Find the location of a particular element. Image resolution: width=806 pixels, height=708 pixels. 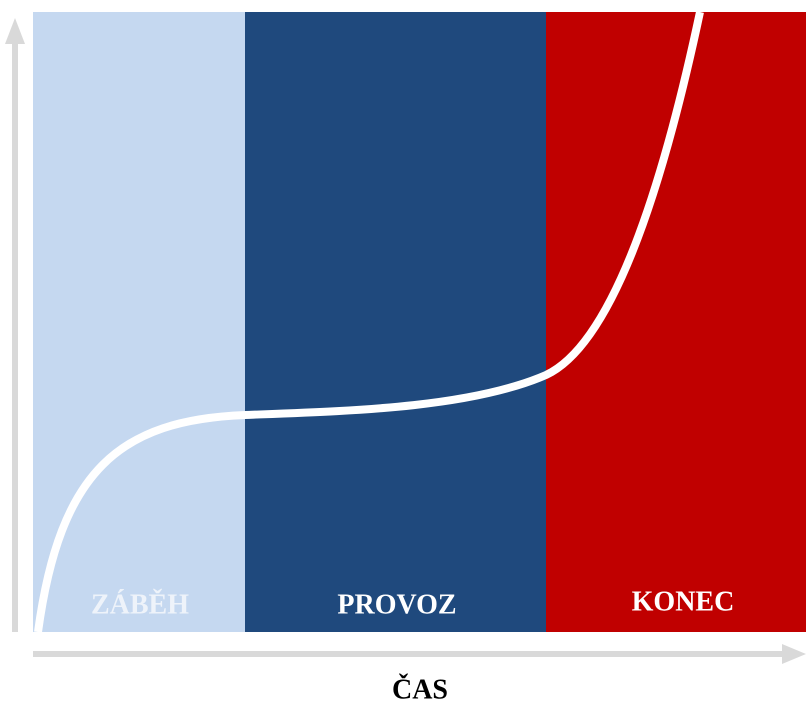

zone-label: ZÁBĚH is located at coordinates (140, 604).